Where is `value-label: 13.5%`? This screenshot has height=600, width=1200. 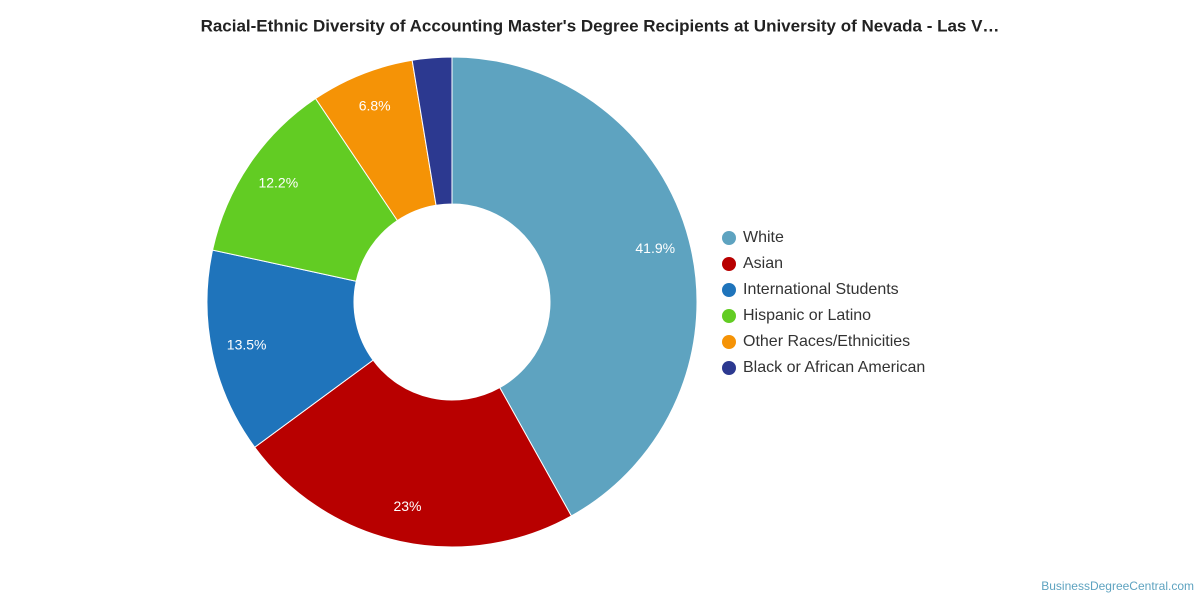 value-label: 13.5% is located at coordinates (247, 345).